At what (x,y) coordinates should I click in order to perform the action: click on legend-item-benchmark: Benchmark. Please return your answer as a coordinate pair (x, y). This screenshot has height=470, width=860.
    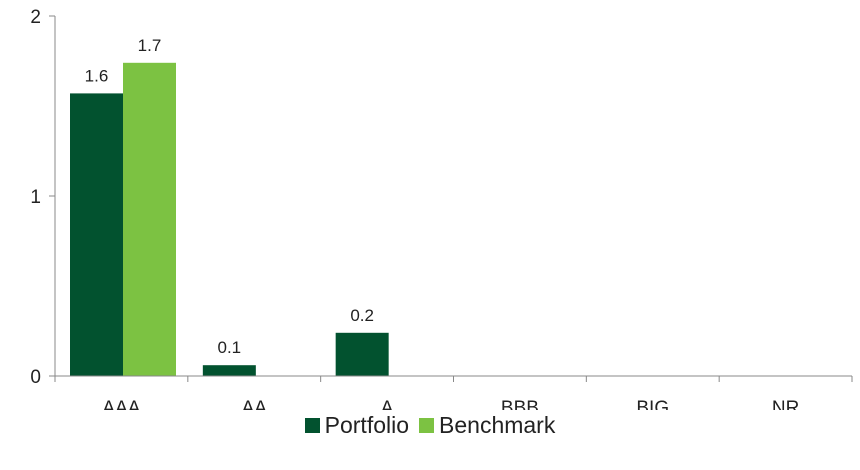
    Looking at the image, I should click on (487, 425).